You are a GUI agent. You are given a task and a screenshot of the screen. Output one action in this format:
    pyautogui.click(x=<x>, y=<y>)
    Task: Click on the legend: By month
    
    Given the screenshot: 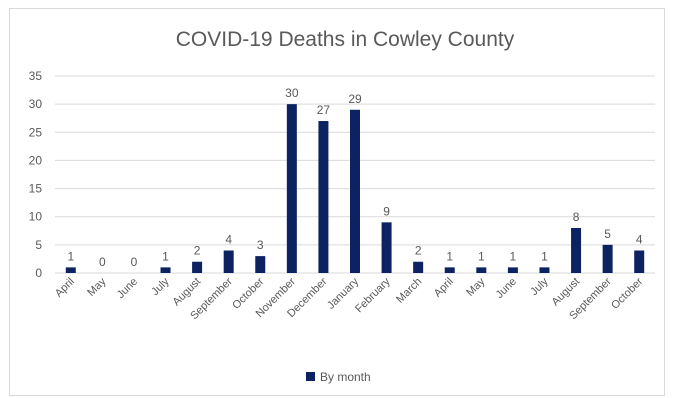 What is the action you would take?
    pyautogui.click(x=338, y=377)
    